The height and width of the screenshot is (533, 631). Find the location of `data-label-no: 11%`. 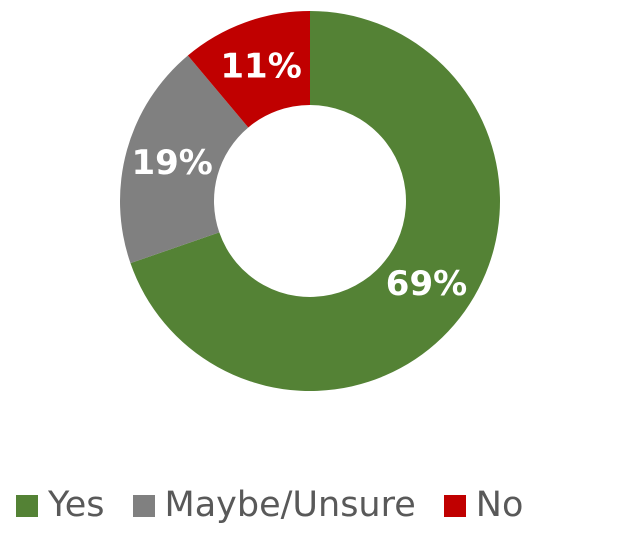

data-label-no: 11% is located at coordinates (260, 67).